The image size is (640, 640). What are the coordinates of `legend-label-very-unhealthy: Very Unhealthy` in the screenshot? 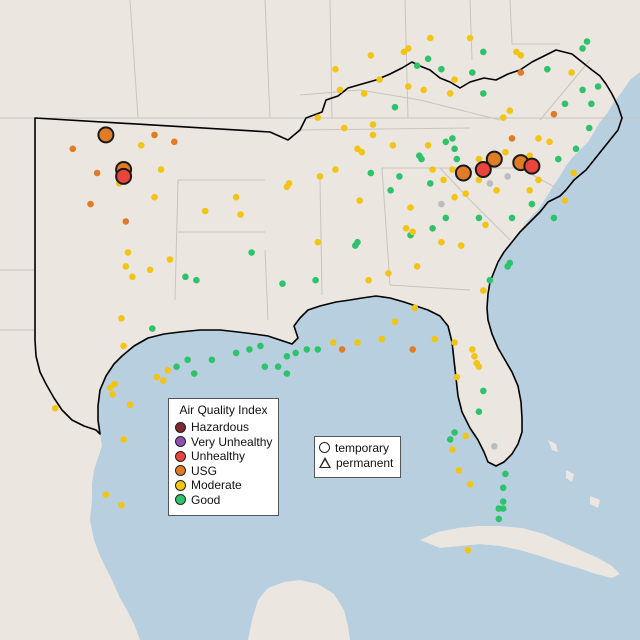 It's located at (232, 441).